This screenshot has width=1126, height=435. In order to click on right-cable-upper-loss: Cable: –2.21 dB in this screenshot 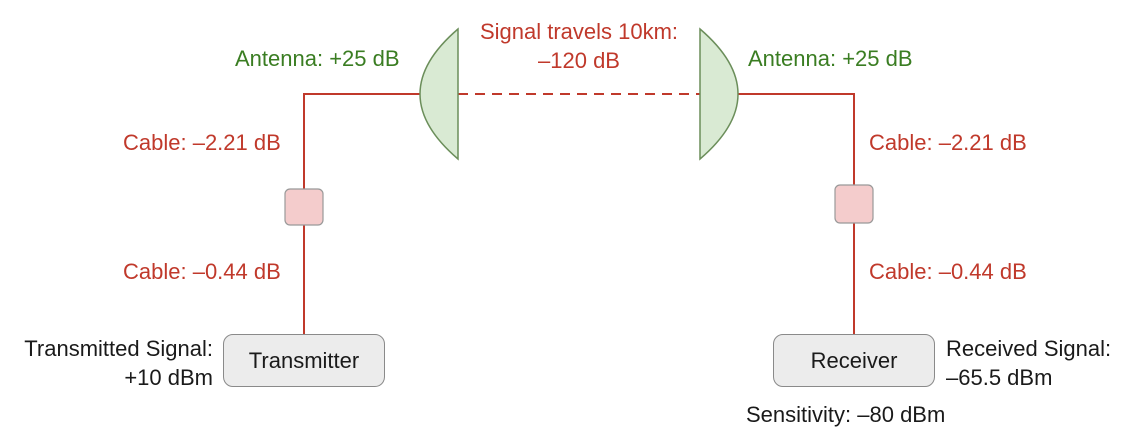, I will do `click(948, 142)`.